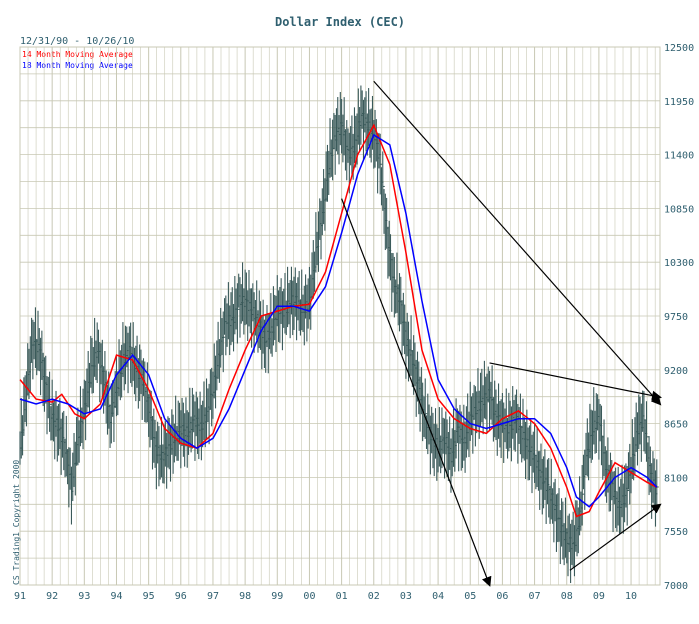 The height and width of the screenshot is (624, 699). What do you see at coordinates (77, 54) in the screenshot?
I see `legend-ma14: 14 Month Moving Average` at bounding box center [77, 54].